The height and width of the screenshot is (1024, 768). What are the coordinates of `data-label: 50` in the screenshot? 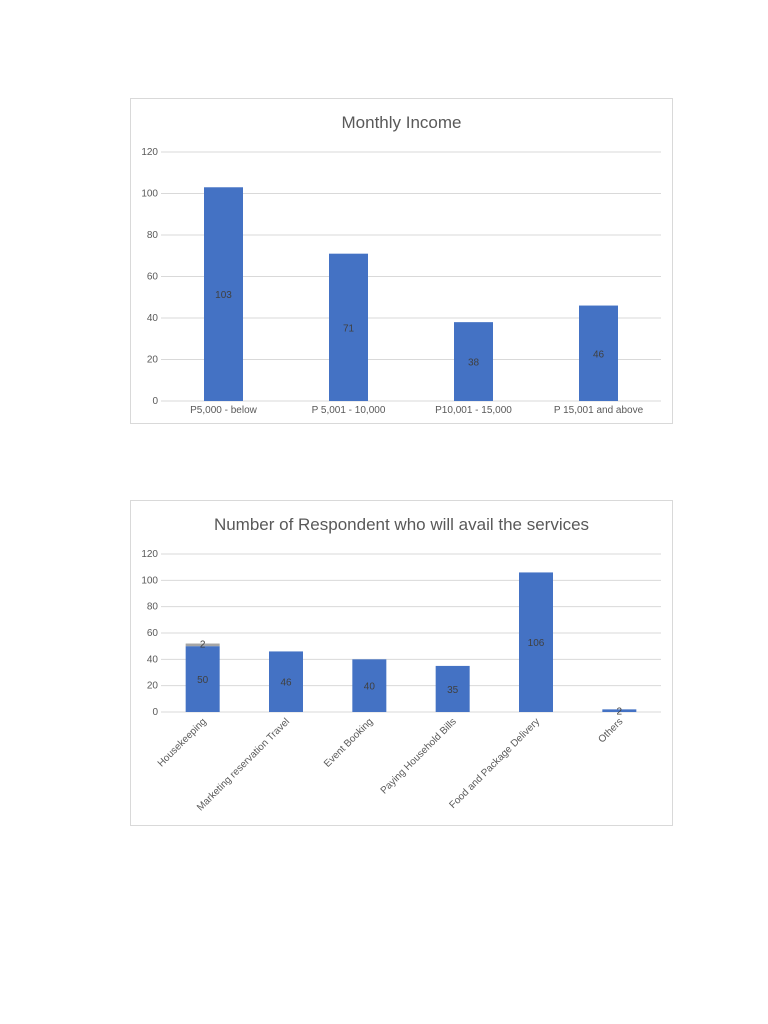 It's located at (203, 680).